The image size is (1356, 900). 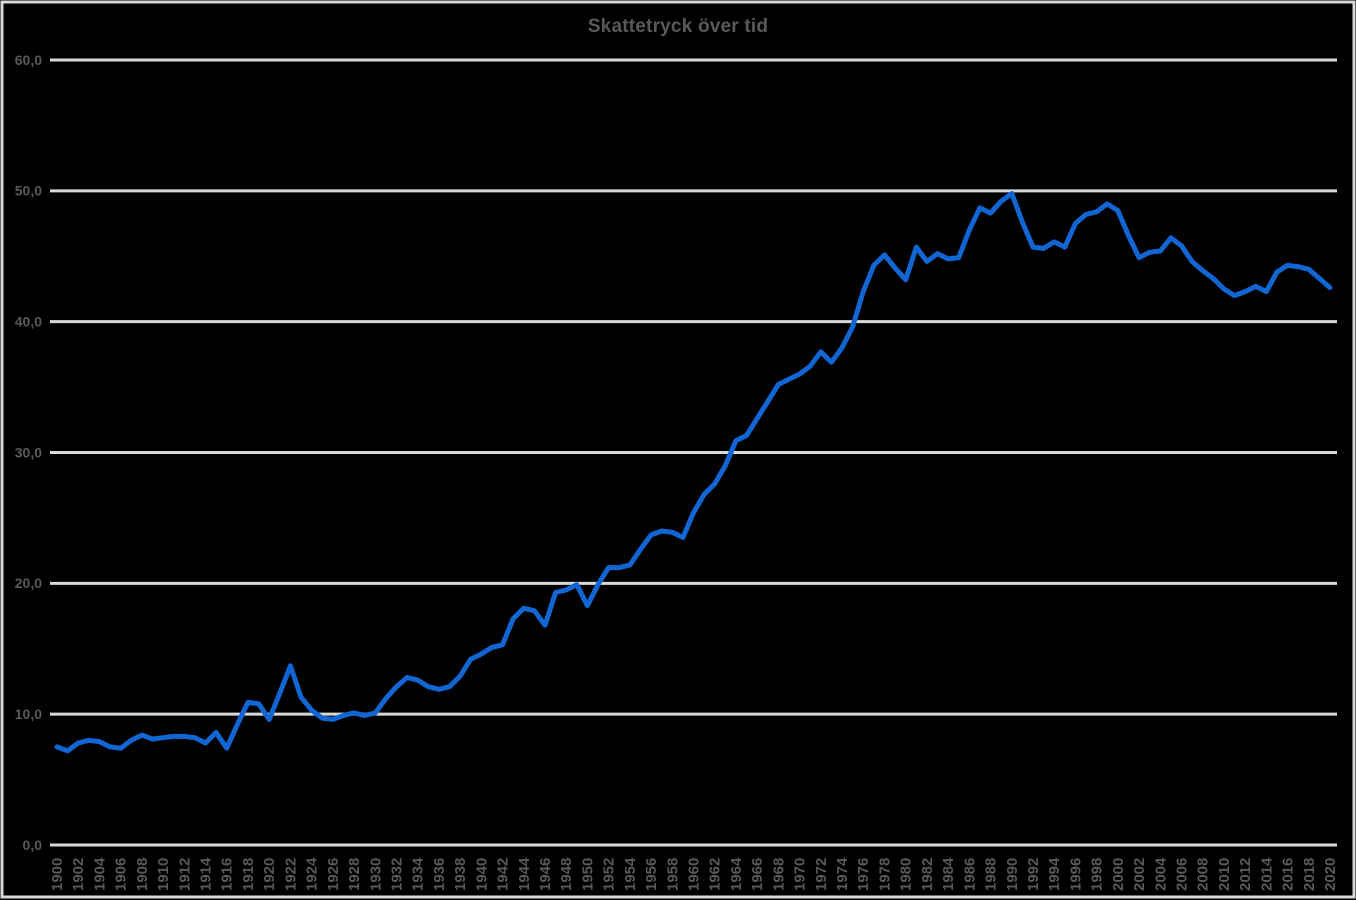 I want to click on x-axis-tick-label: 1986, so click(x=969, y=874).